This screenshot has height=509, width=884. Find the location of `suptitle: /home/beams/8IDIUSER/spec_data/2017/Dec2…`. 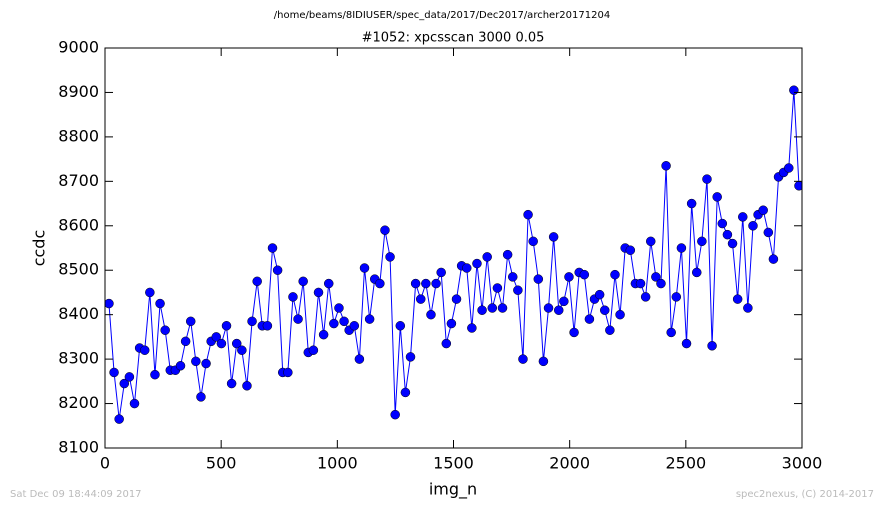

suptitle: /home/beams/8IDIUSER/spec_data/2017/Dec2… is located at coordinates (442, 15).